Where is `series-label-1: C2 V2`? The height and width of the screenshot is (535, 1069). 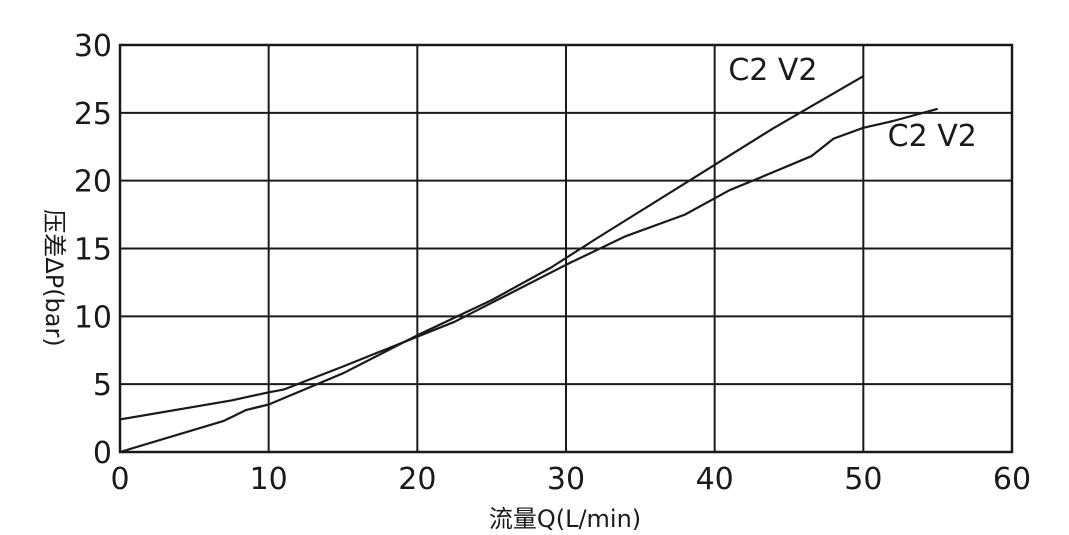 series-label-1: C2 V2 is located at coordinates (772, 70).